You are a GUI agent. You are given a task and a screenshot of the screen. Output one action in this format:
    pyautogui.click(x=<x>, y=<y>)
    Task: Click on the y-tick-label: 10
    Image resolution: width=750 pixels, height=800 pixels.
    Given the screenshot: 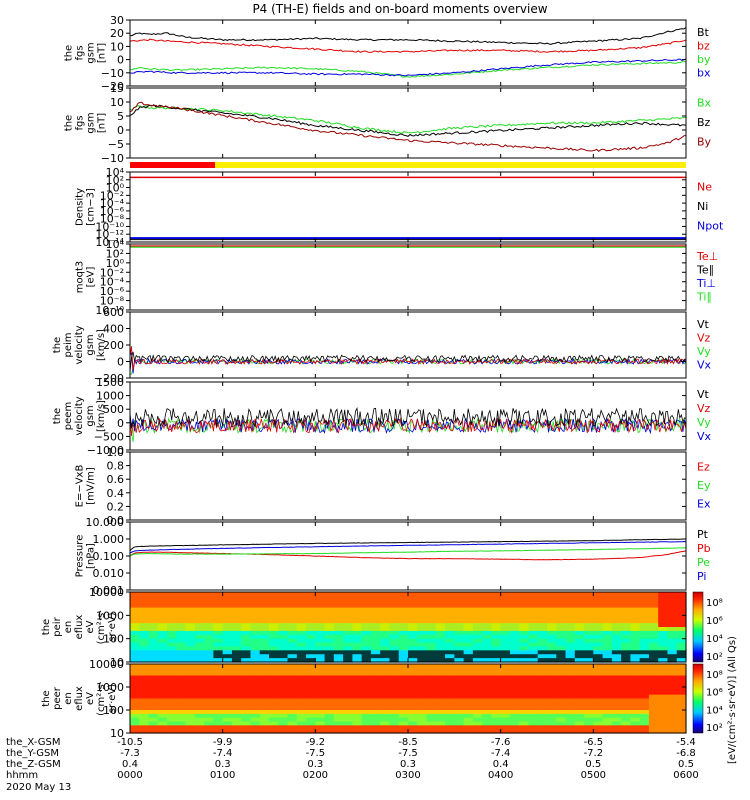 What is the action you would take?
    pyautogui.click(x=117, y=662)
    